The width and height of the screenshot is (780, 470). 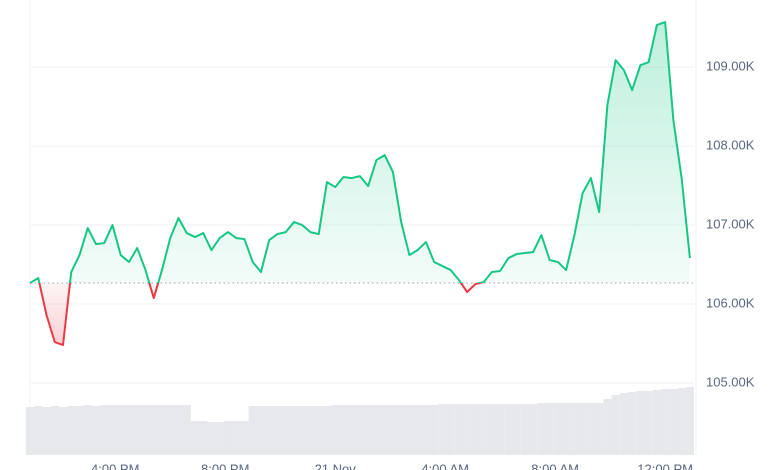 What do you see at coordinates (445, 465) in the screenshot?
I see `x-tick-label: 4:00 AM` at bounding box center [445, 465].